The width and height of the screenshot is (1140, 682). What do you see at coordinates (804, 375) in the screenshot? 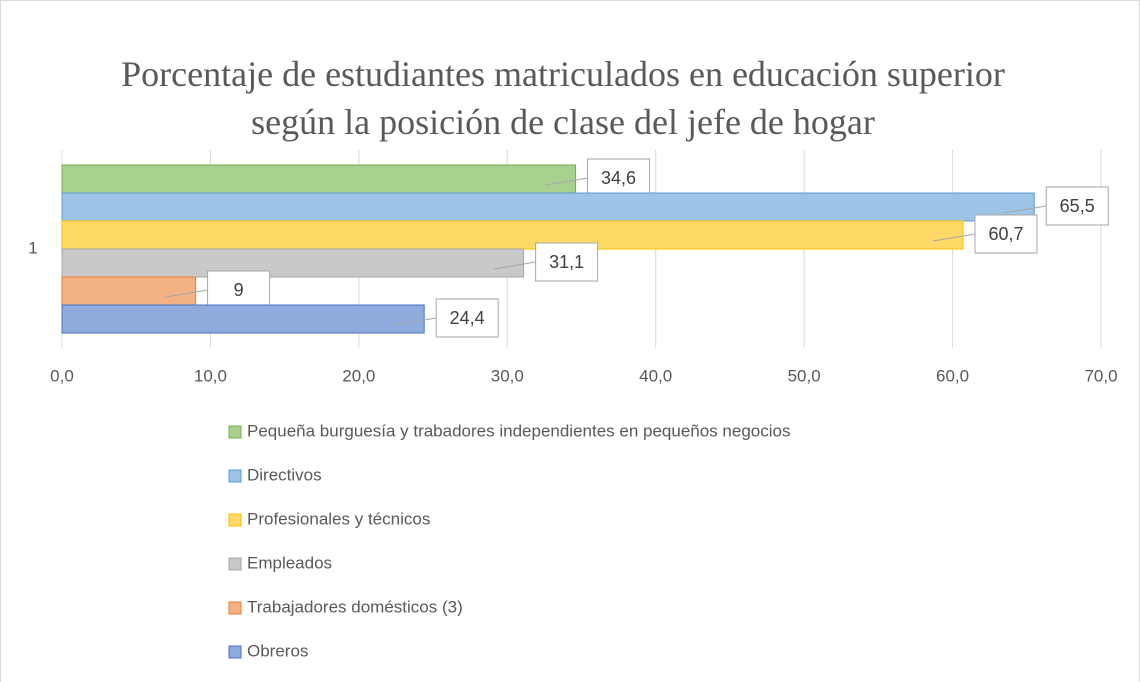
I see `x-tick-label: 50,0` at bounding box center [804, 375].